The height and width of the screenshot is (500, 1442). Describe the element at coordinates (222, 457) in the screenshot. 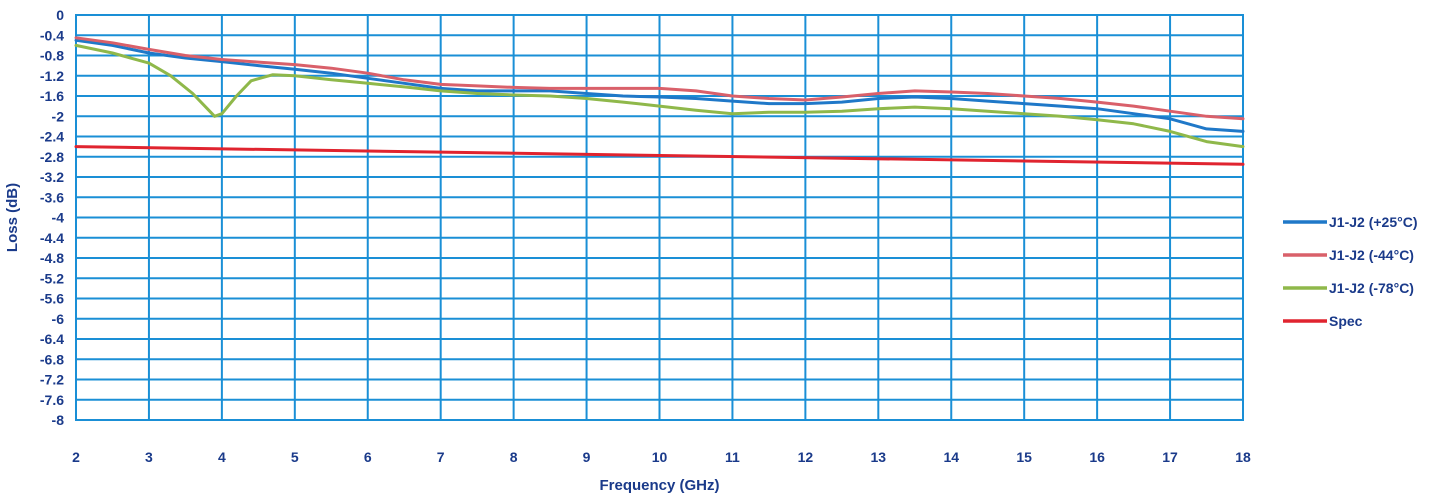

I see `x-tick-label: 4` at that location.